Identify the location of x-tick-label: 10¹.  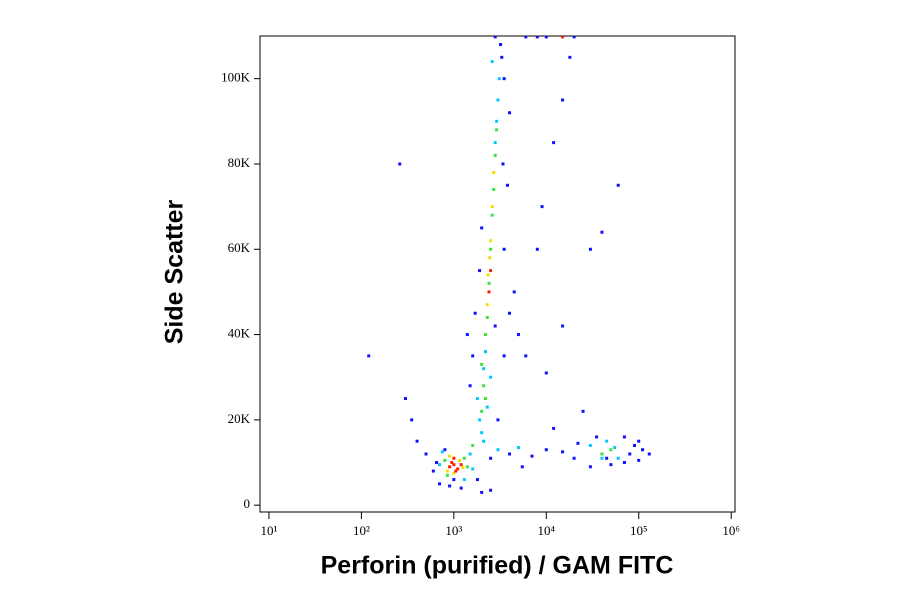
(269, 530).